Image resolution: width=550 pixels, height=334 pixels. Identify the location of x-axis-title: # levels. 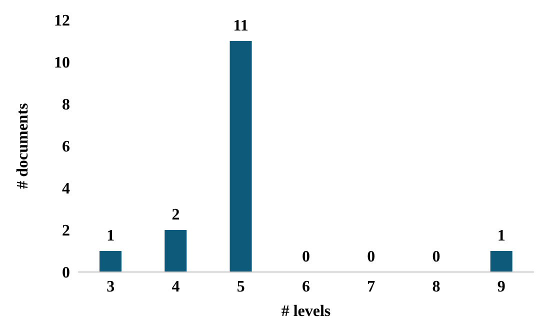
(306, 311).